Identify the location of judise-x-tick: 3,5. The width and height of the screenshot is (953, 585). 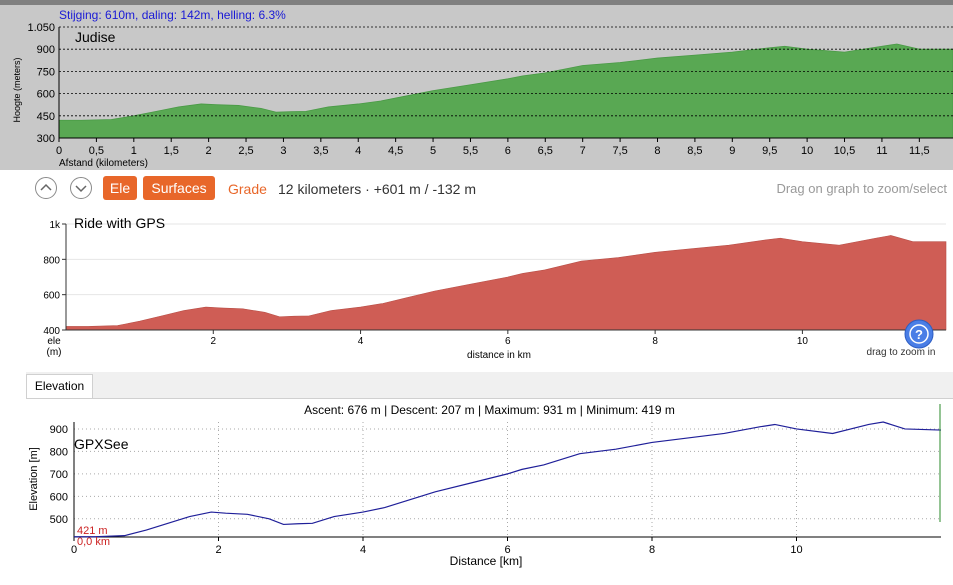
(320, 151).